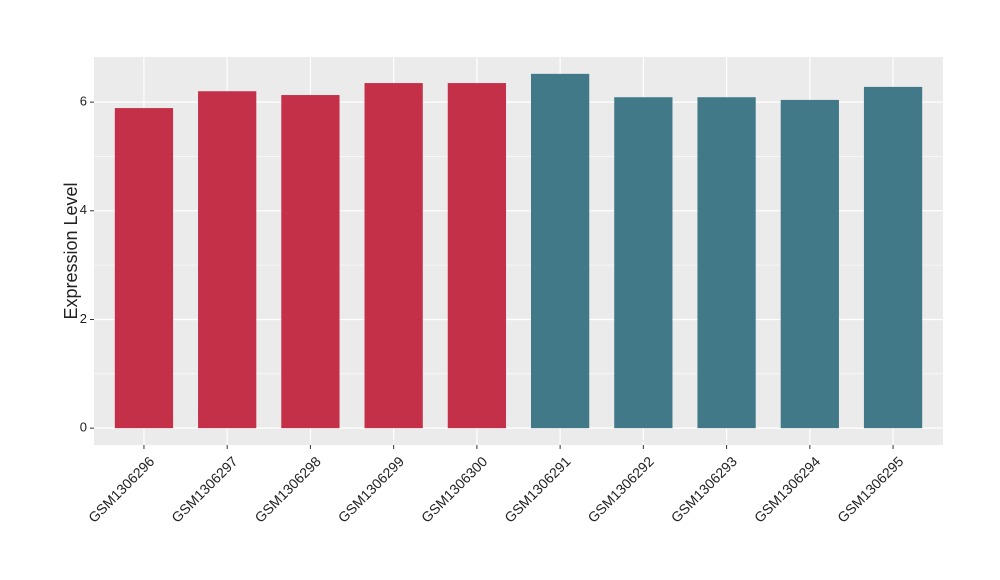 This screenshot has height=580, width=1000. What do you see at coordinates (537, 489) in the screenshot?
I see `x-tick-label: GSM1306291` at bounding box center [537, 489].